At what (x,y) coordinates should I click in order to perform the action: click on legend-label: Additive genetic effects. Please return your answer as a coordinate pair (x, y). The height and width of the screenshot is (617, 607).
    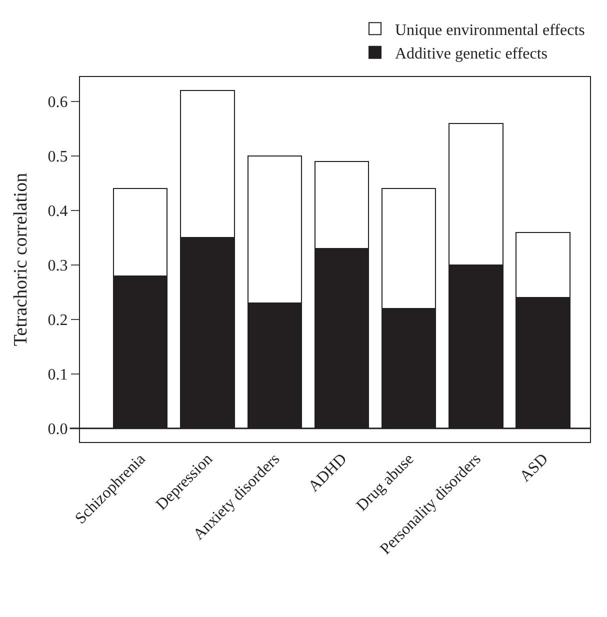
    Looking at the image, I should click on (471, 54).